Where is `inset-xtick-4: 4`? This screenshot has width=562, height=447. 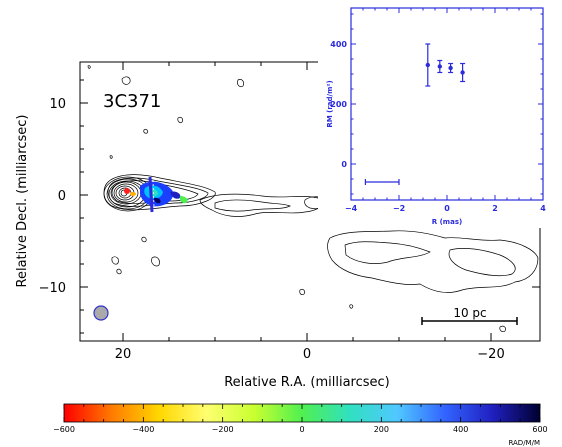 inset-xtick-4: 4 is located at coordinates (543, 208).